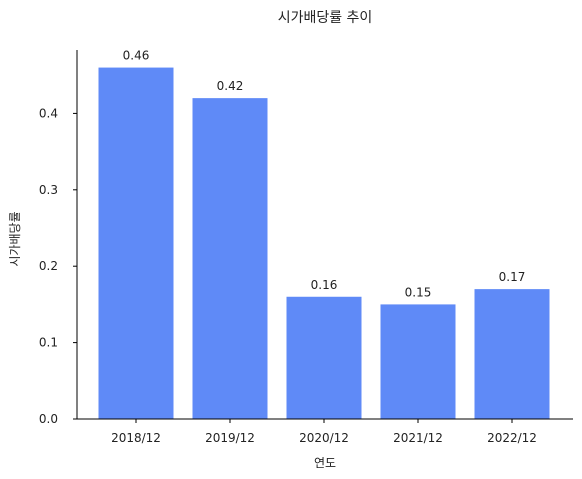  Describe the element at coordinates (48, 266) in the screenshot. I see `y-tick-label-2: 0.2` at that location.